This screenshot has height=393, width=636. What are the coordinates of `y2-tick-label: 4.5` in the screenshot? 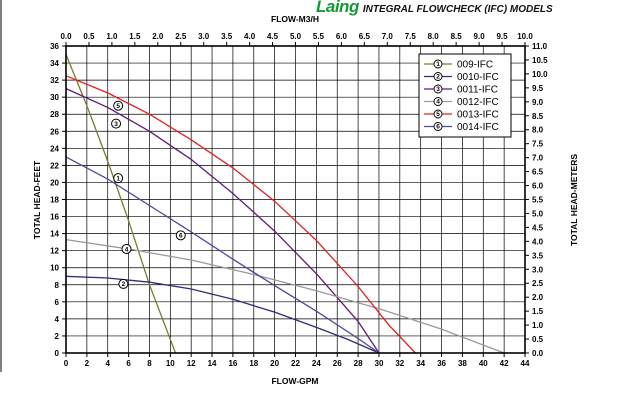 It's located at (538, 227).